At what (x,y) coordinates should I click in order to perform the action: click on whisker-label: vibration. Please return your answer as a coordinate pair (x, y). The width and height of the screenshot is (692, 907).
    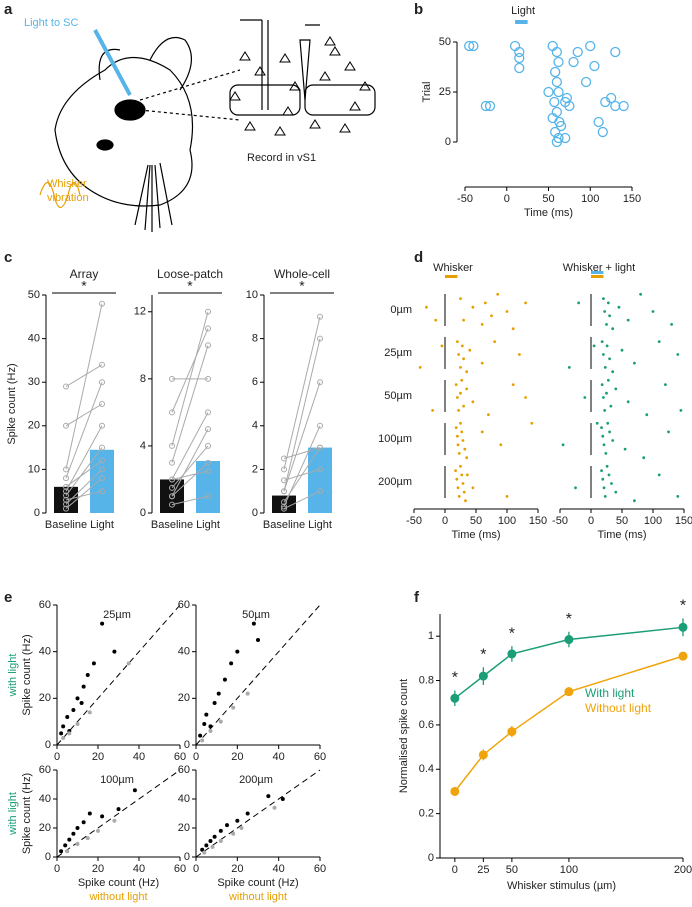
    Looking at the image, I should click on (68, 198).